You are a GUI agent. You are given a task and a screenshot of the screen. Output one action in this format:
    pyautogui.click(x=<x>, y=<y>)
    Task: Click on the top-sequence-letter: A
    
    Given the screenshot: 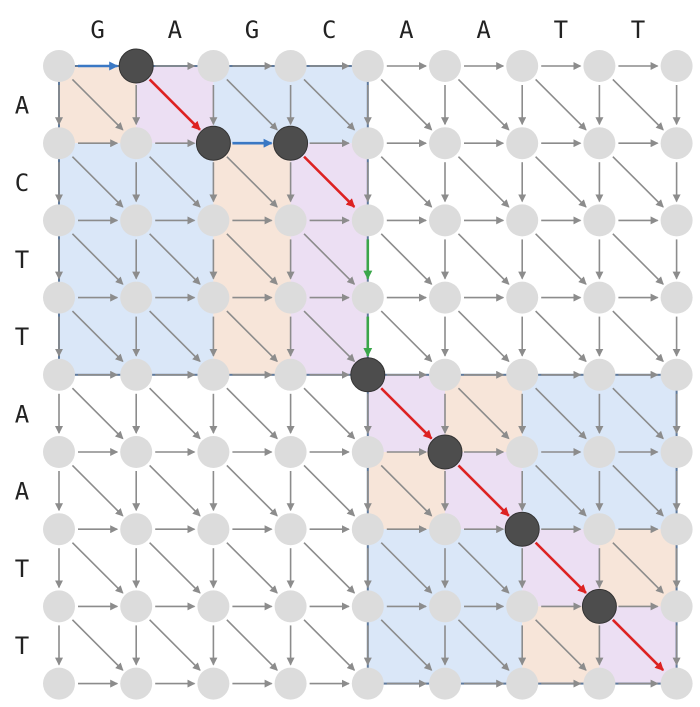 What is the action you would take?
    pyautogui.click(x=175, y=30)
    